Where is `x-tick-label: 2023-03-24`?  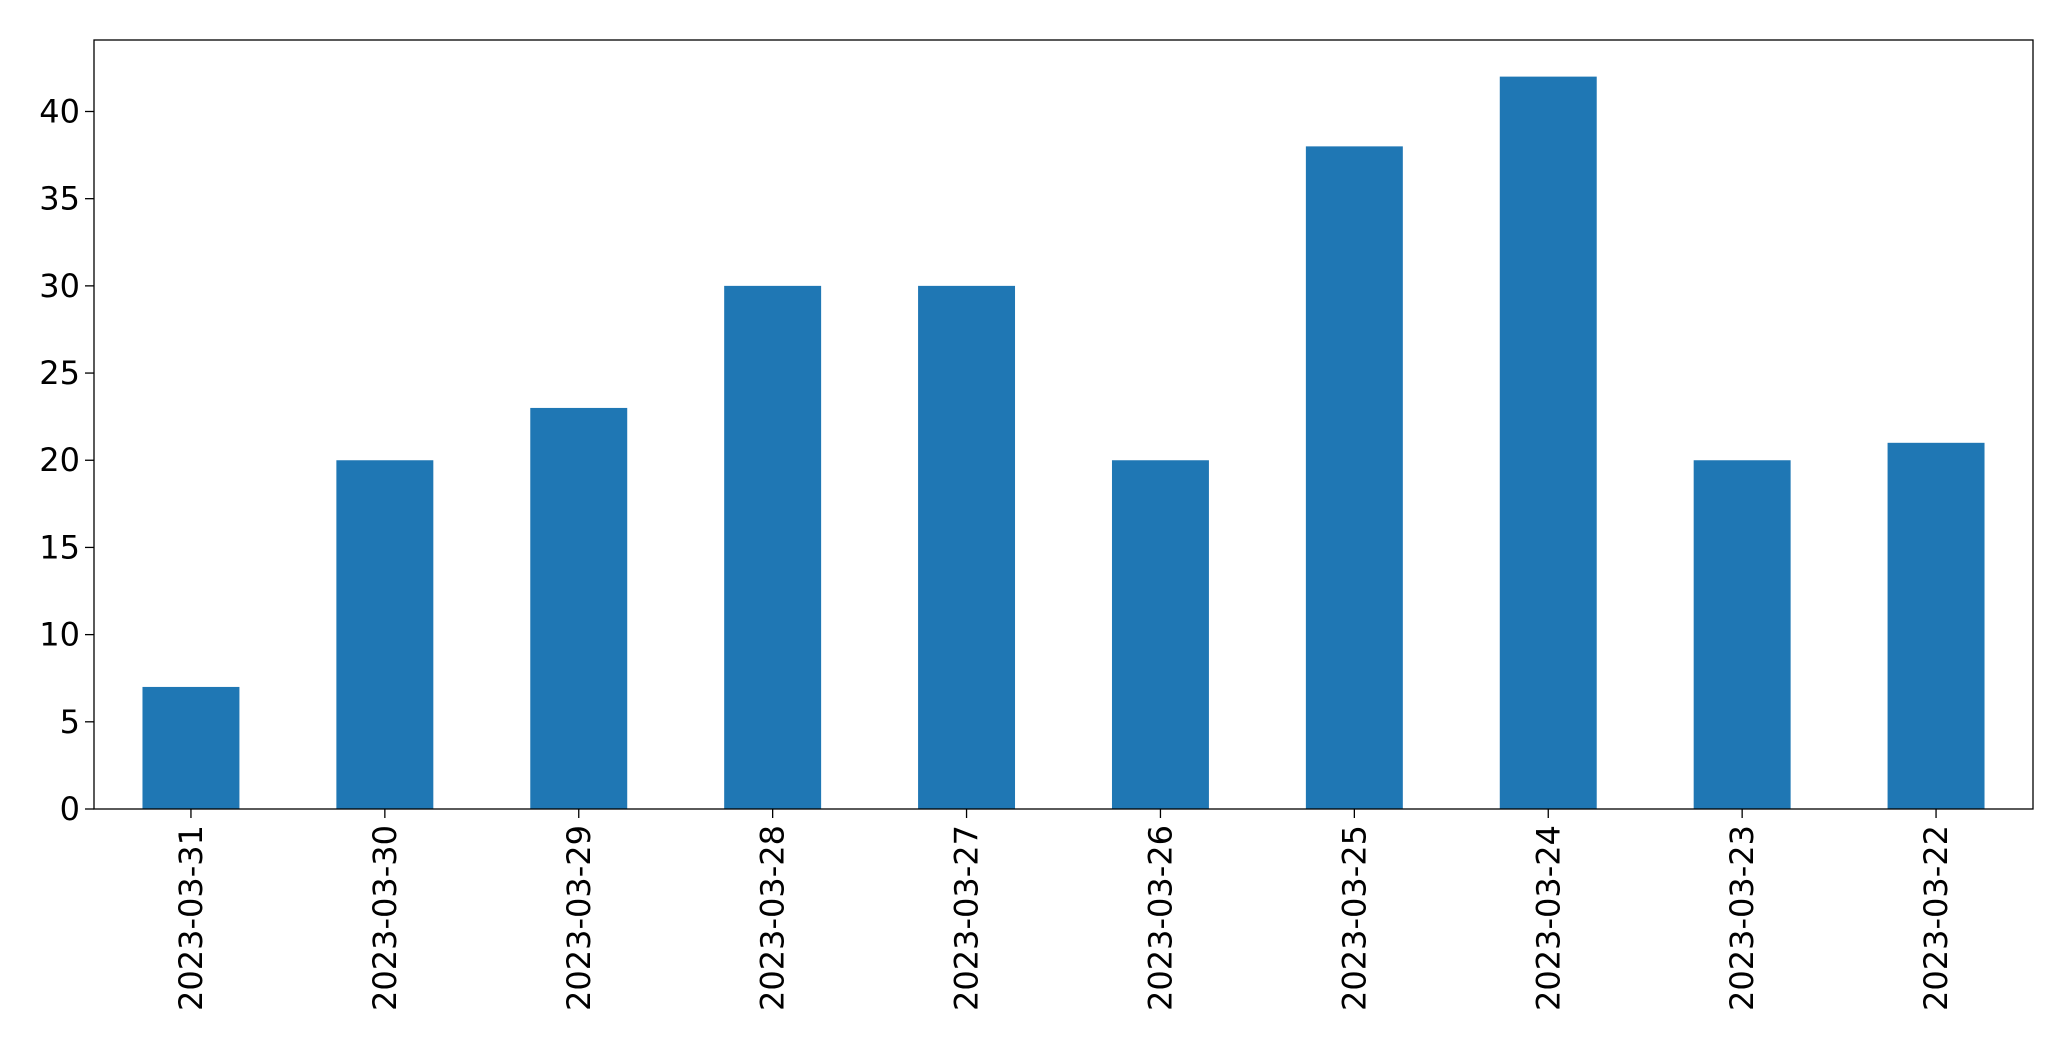
x-tick-label: 2023-03-24 is located at coordinates (1548, 918).